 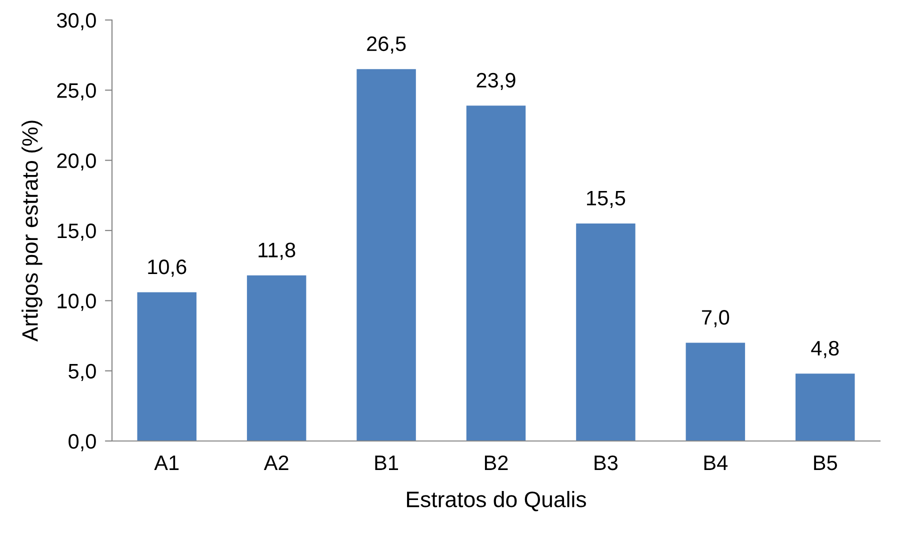 I want to click on data-label: 11,8, so click(x=277, y=251).